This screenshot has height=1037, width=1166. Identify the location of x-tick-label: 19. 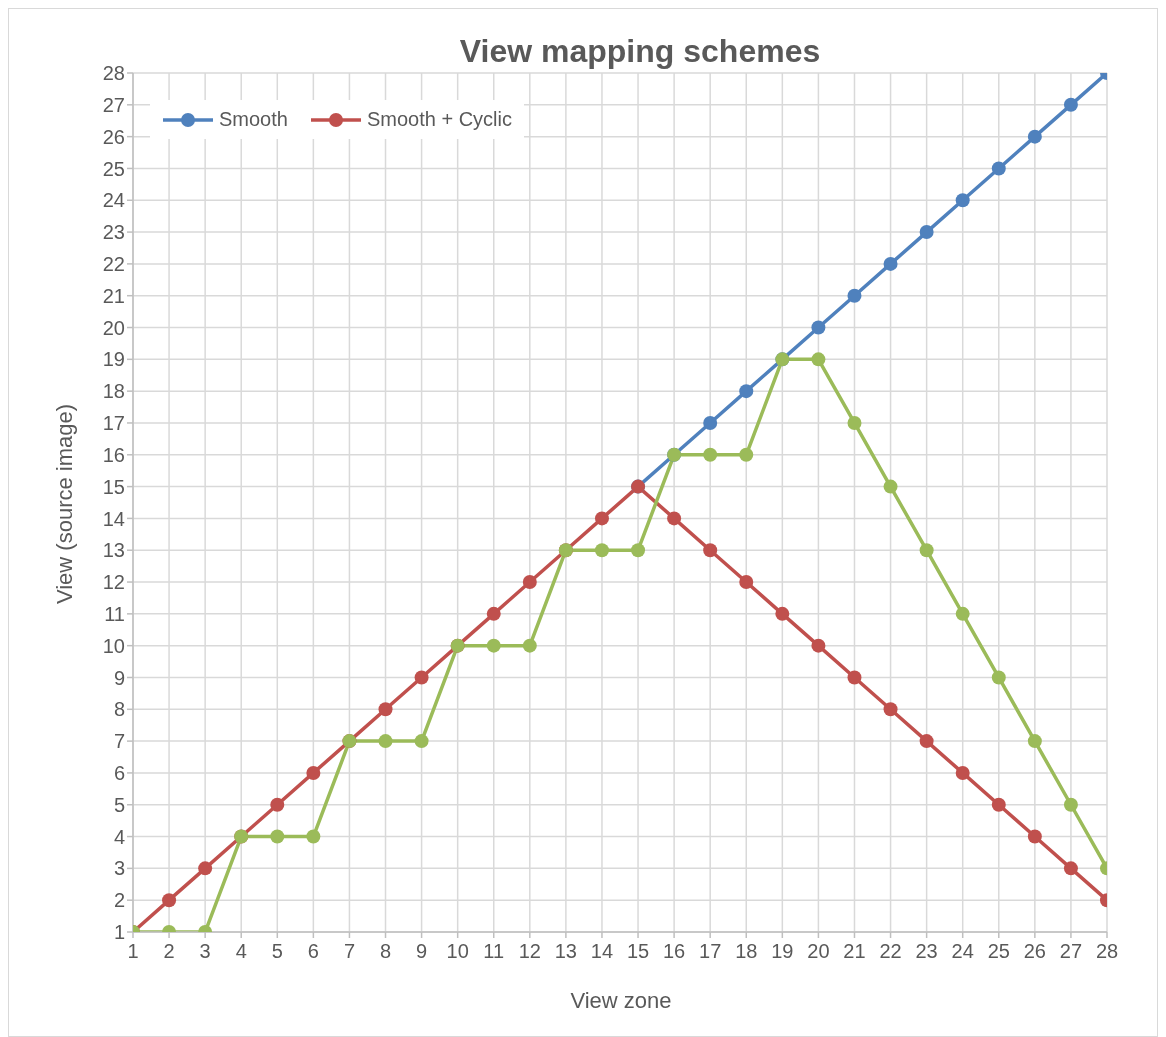
(782, 951).